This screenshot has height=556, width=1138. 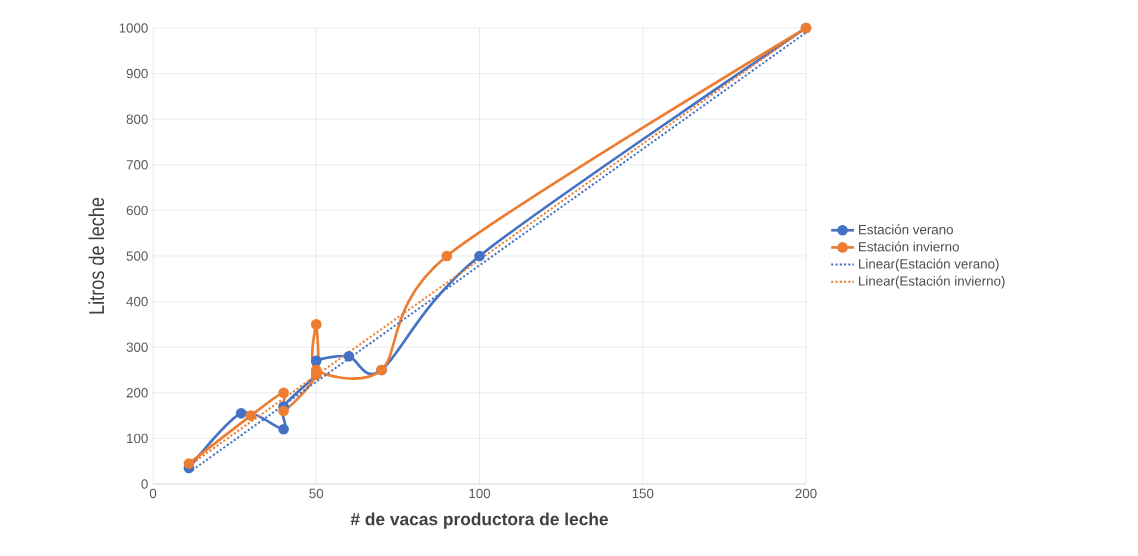 What do you see at coordinates (144, 484) in the screenshot?
I see `y-tick-label: 0` at bounding box center [144, 484].